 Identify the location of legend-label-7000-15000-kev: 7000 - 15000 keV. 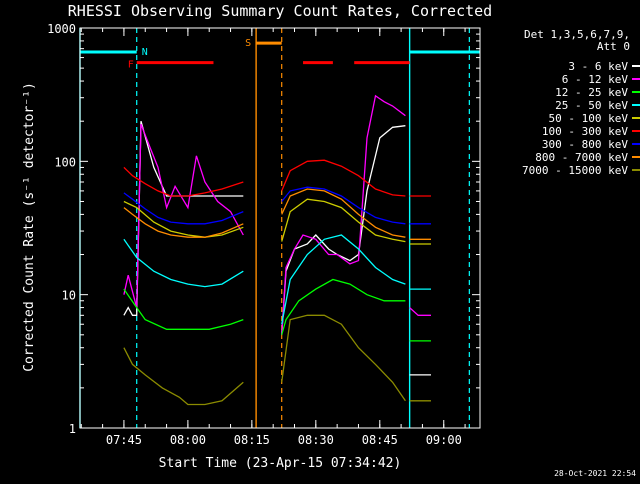
(575, 170).